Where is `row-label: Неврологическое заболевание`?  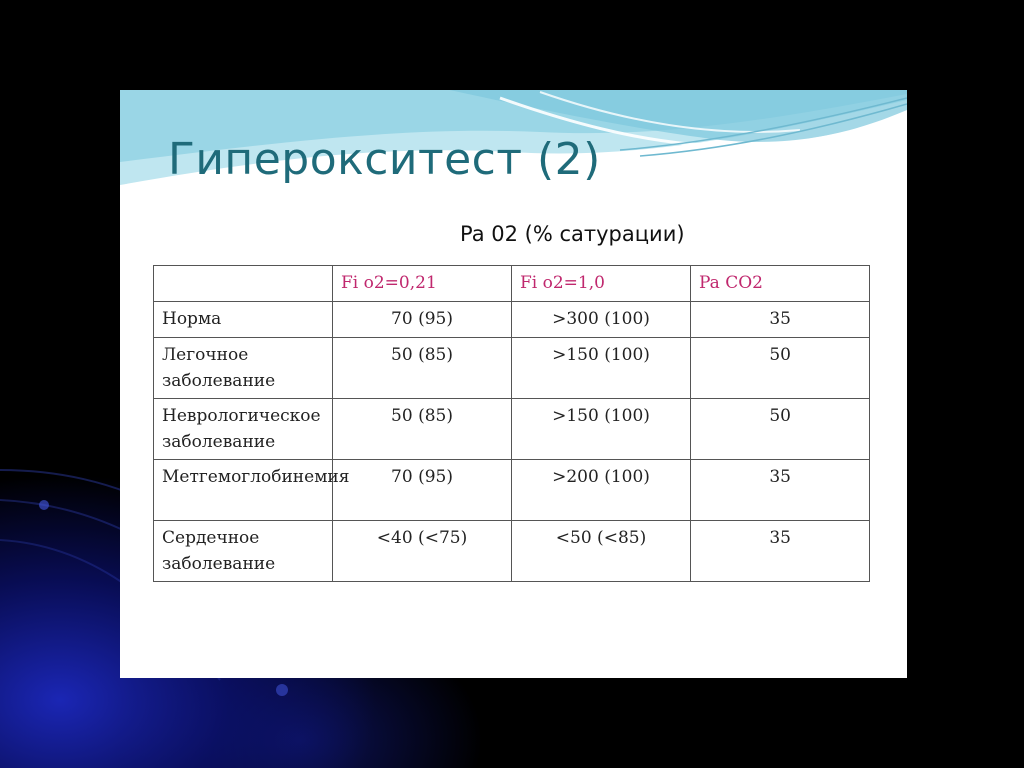 row-label: Неврологическое заболевание is located at coordinates (243, 429).